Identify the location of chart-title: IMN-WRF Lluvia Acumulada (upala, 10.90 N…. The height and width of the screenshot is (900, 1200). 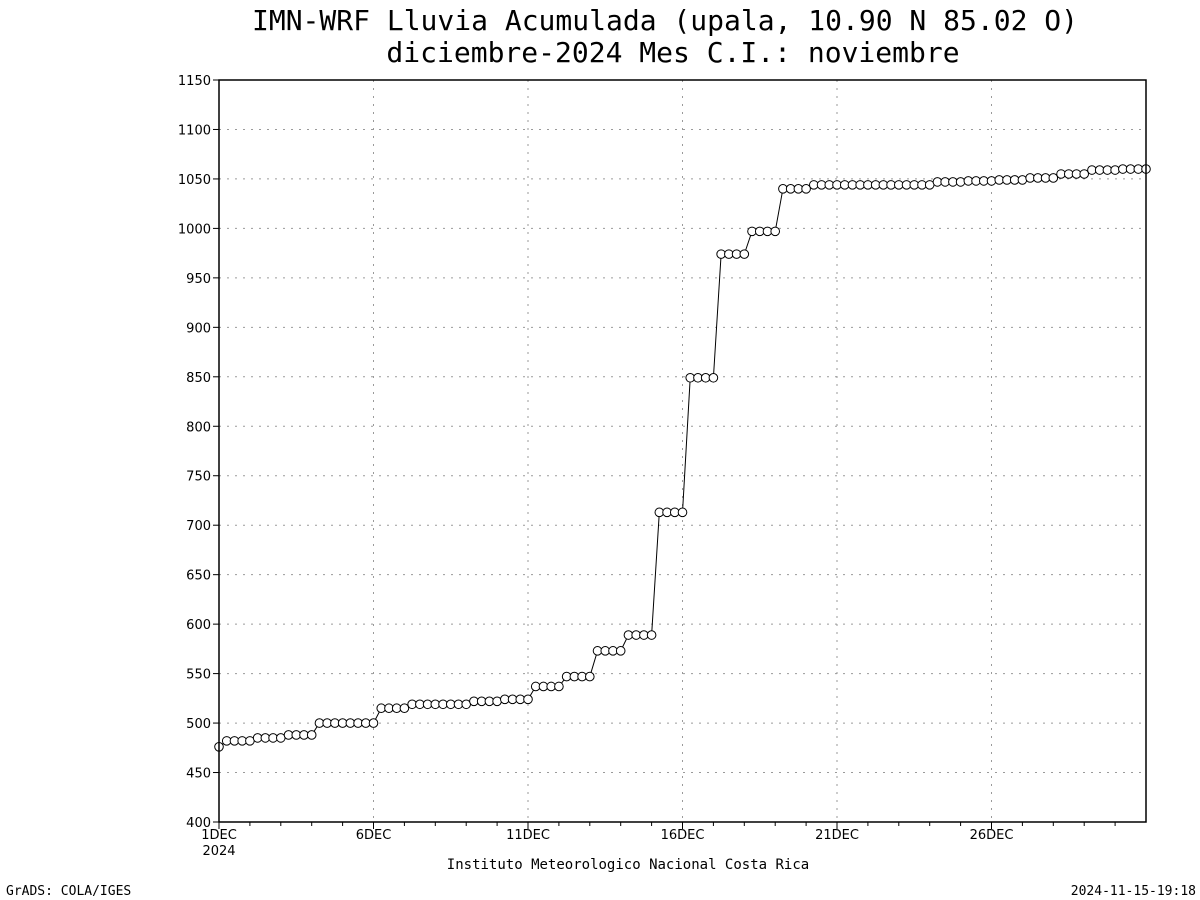
(665, 20).